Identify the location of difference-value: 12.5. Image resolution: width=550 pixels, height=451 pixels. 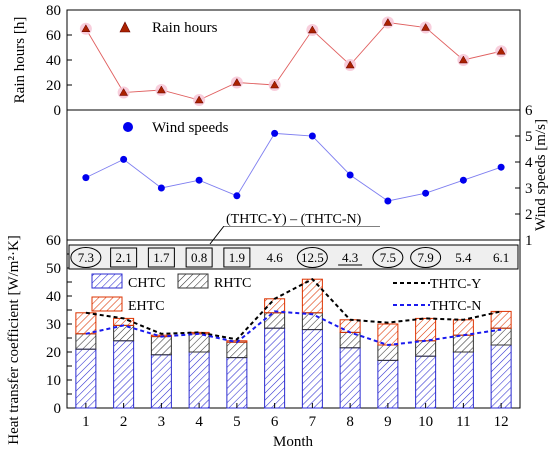
(312, 257).